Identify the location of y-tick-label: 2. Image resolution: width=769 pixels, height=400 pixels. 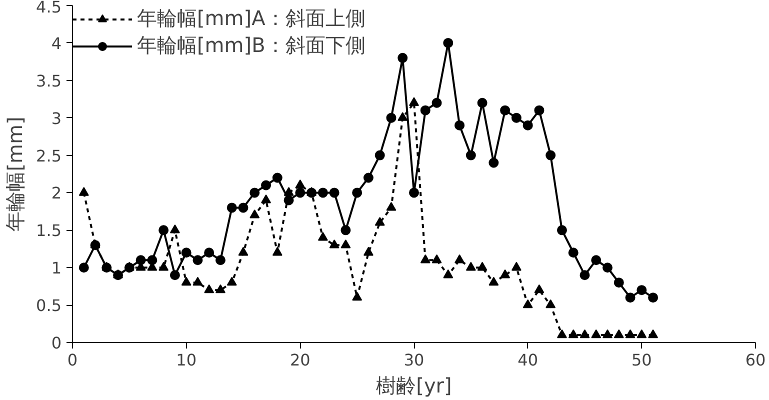
(56, 193).